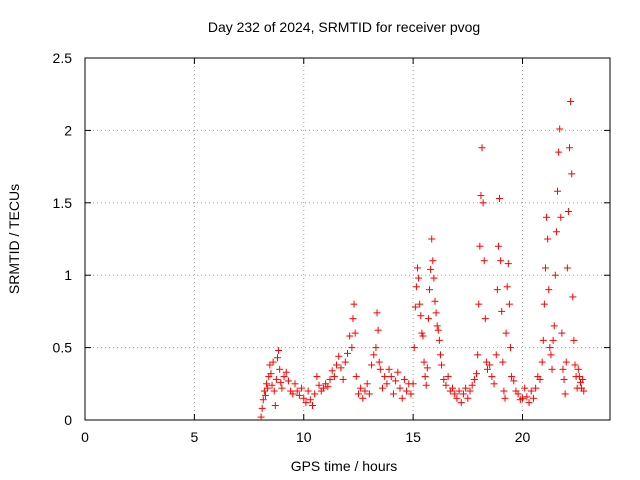  I want to click on y-axis-label: SRMTID / TECUs, so click(14, 239).